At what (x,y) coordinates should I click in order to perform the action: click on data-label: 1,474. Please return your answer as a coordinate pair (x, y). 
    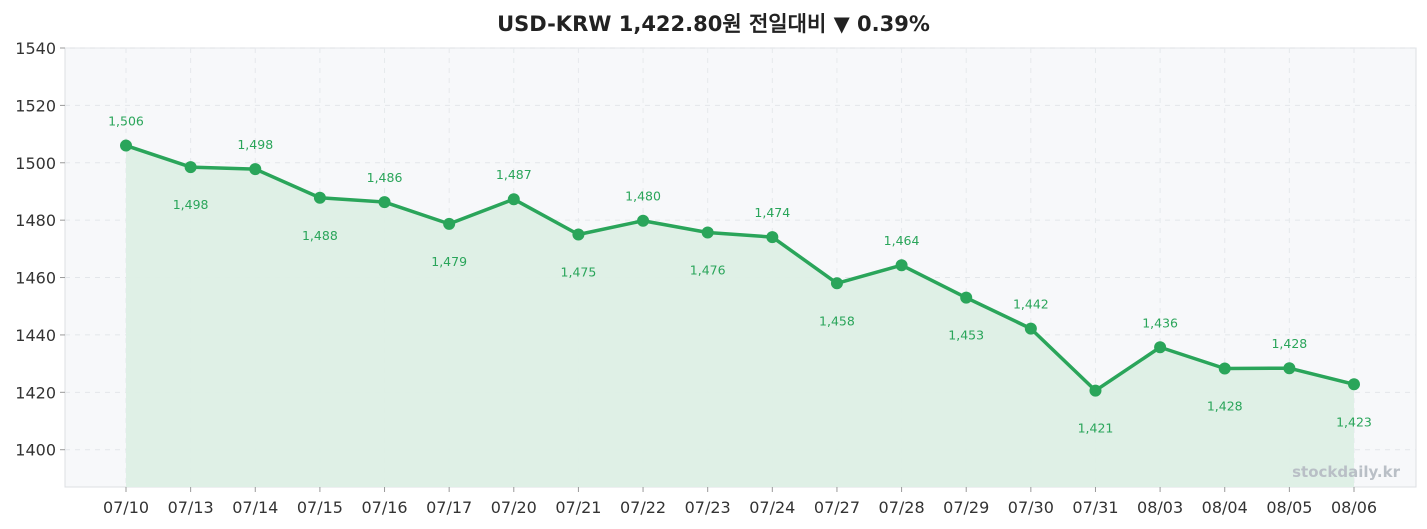
    Looking at the image, I should click on (772, 212).